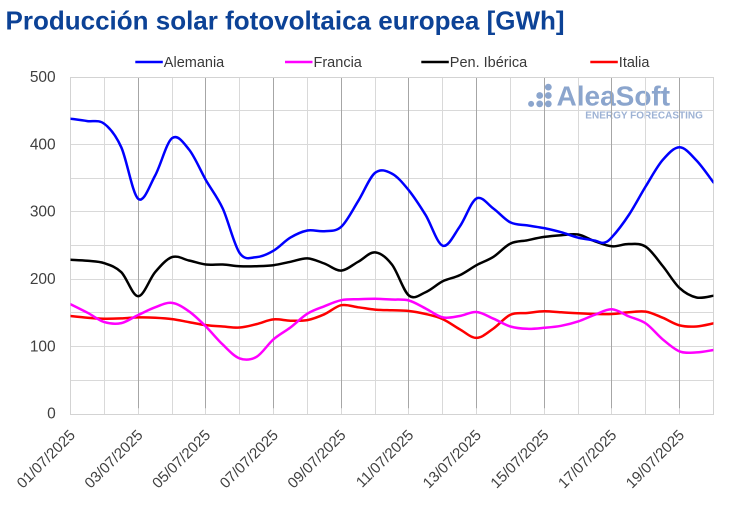  Describe the element at coordinates (43, 77) in the screenshot. I see `svg-text: 500` at that location.